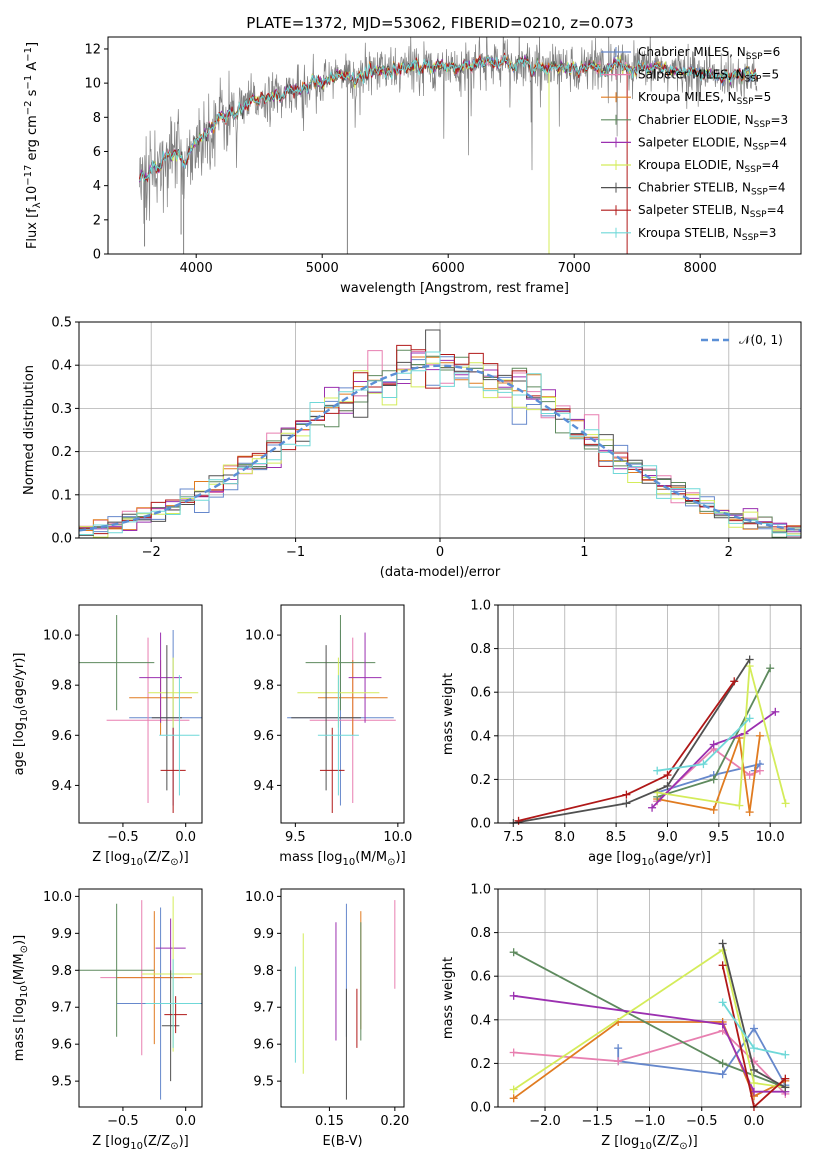 Image resolution: width=819 pixels, height=1170 pixels. I want to click on x-tick-label: 9.0, so click(667, 837).